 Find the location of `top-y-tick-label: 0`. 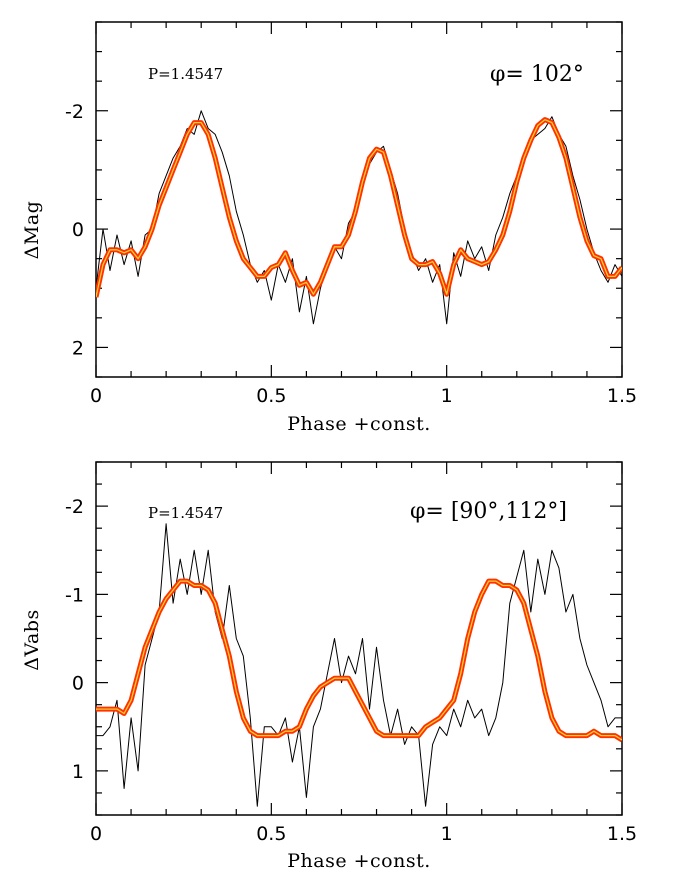

top-y-tick-label: 0 is located at coordinates (78, 230).